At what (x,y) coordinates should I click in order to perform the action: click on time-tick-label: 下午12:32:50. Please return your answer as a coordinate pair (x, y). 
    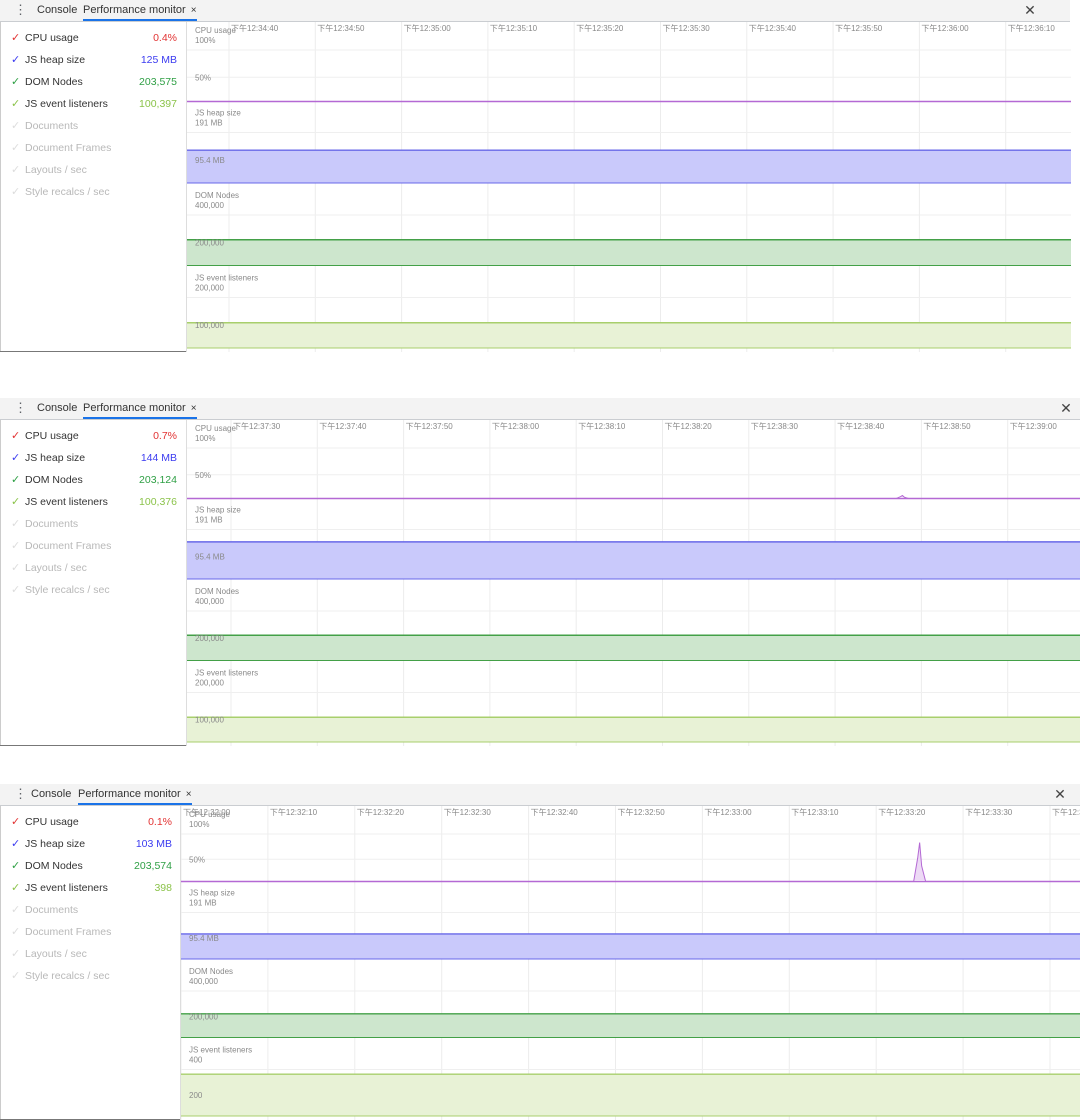
    Looking at the image, I should click on (642, 812).